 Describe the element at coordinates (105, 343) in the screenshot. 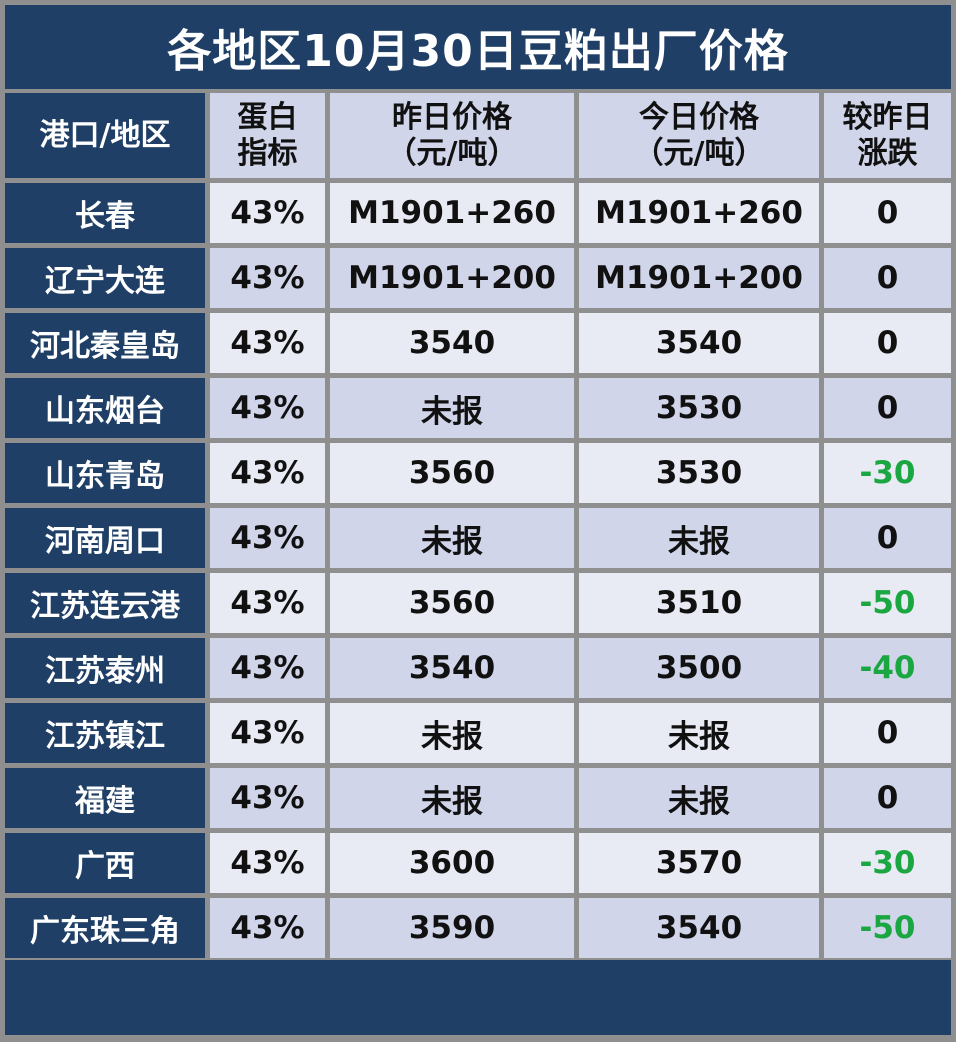

I see `region-cell: 河北秦皇岛` at that location.